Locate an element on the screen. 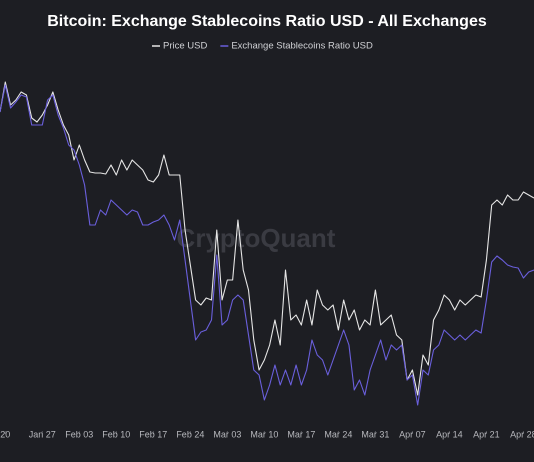 This screenshot has width=534, height=462. x-tick-label: Mar 17 is located at coordinates (301, 434).